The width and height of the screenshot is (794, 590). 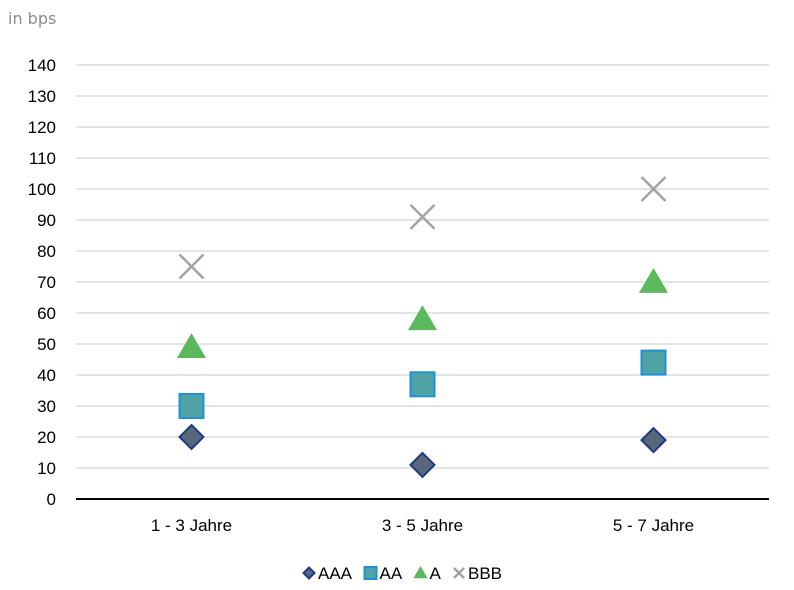 What do you see at coordinates (459, 573) in the screenshot?
I see `legend-marker-bbb` at bounding box center [459, 573].